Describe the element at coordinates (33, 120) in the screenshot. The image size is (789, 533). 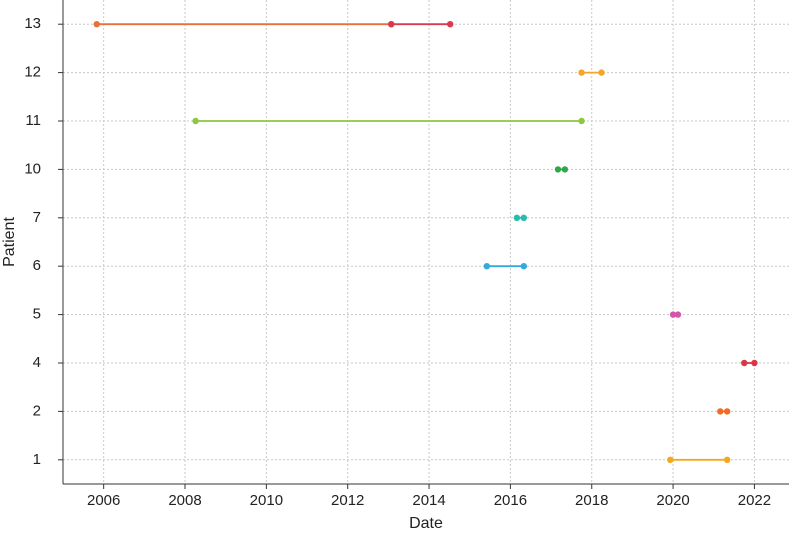
I see `y-tick-label: 11` at that location.